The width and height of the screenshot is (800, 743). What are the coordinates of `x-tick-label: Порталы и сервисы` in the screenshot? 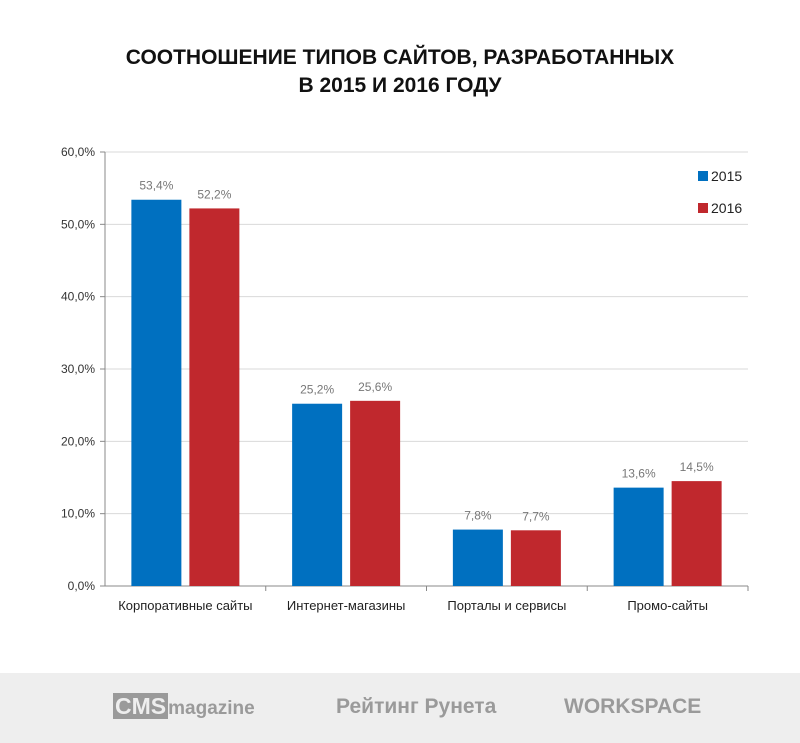 It's located at (506, 605).